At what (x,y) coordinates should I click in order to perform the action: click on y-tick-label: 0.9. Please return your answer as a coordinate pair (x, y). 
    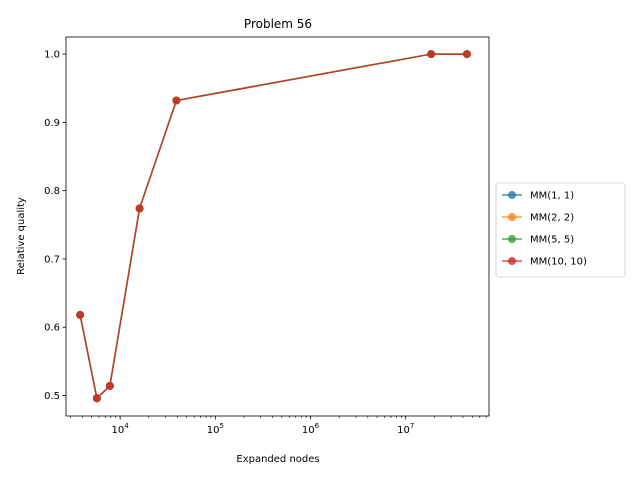
    Looking at the image, I should click on (52, 123).